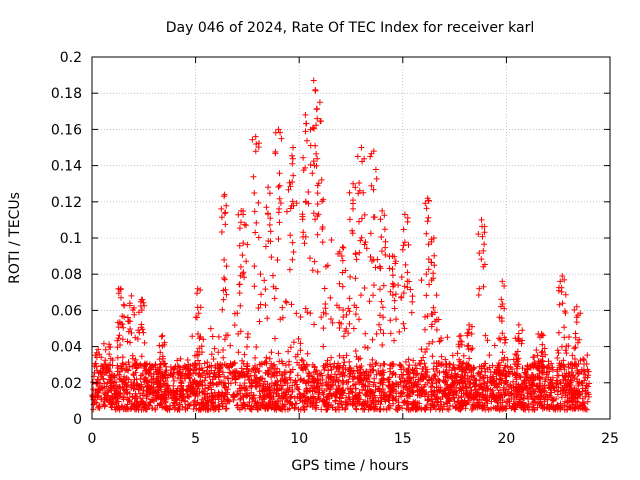 The height and width of the screenshot is (480, 640). I want to click on x-tick-label: 5, so click(195, 439).